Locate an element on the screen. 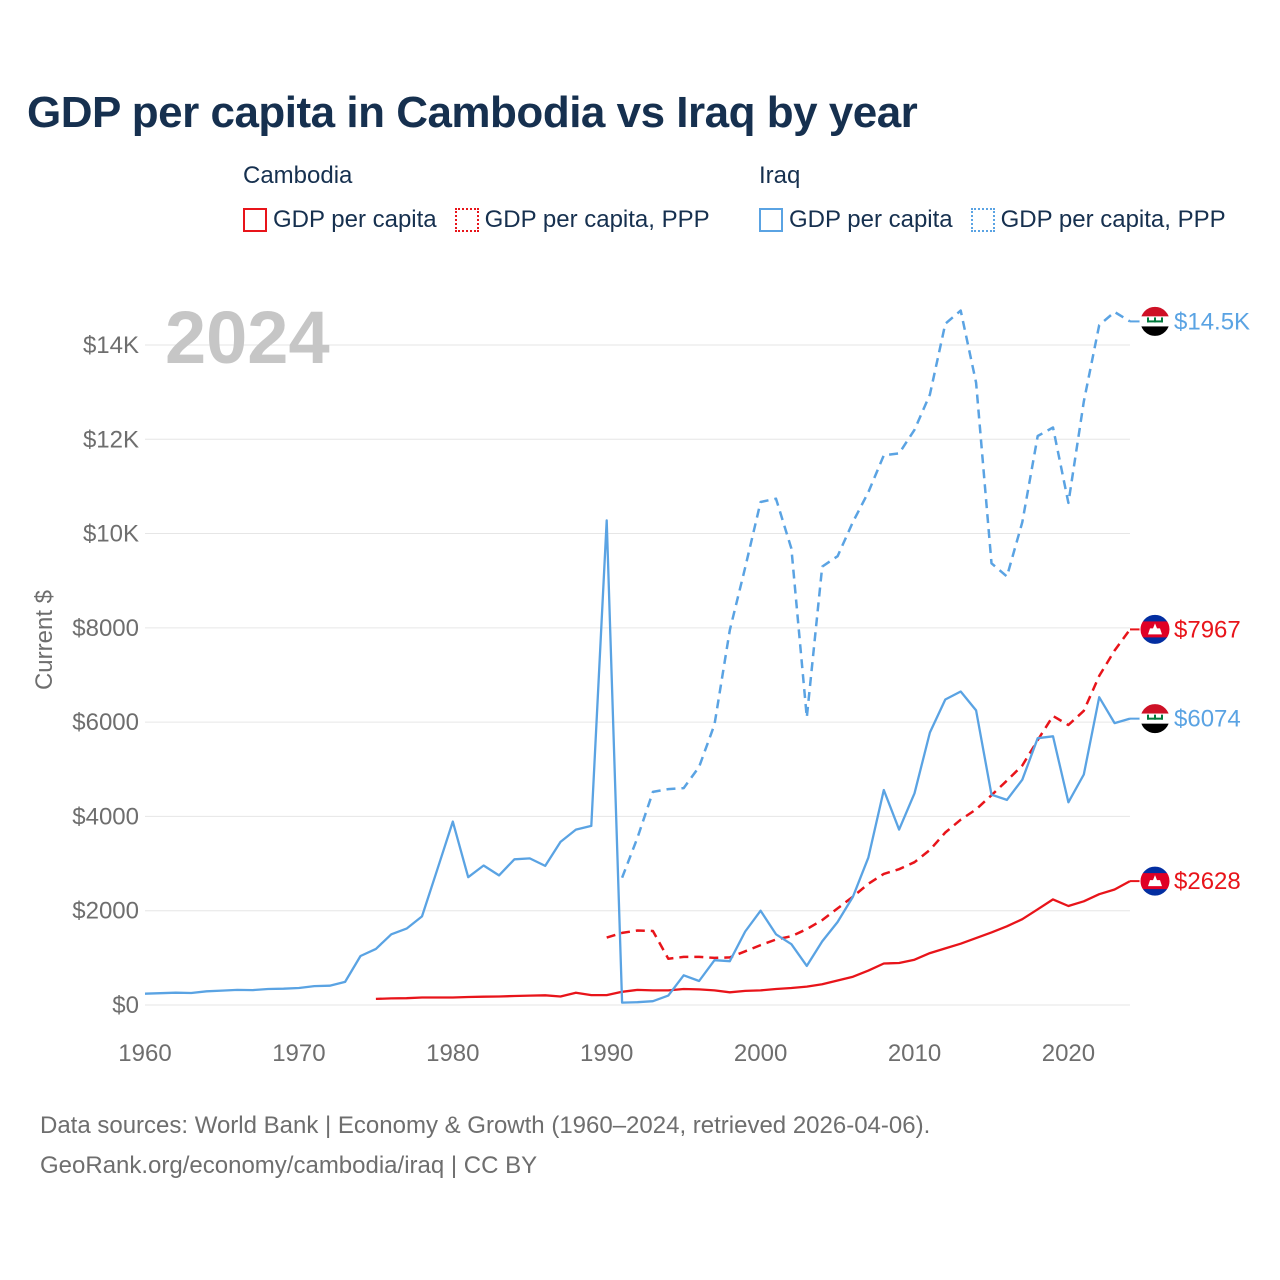  y-axis-label: Current $ is located at coordinates (44, 640).